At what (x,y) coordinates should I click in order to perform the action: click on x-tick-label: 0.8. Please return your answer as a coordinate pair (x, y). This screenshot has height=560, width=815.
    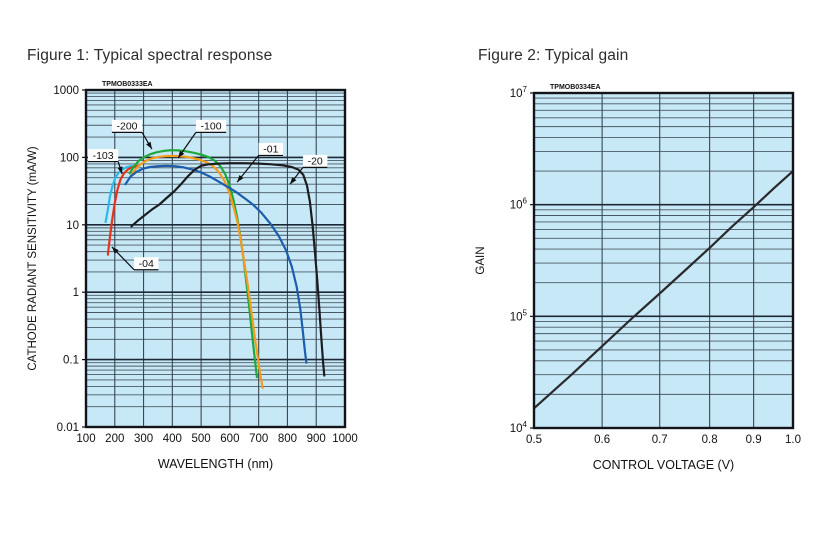
    Looking at the image, I should click on (710, 440).